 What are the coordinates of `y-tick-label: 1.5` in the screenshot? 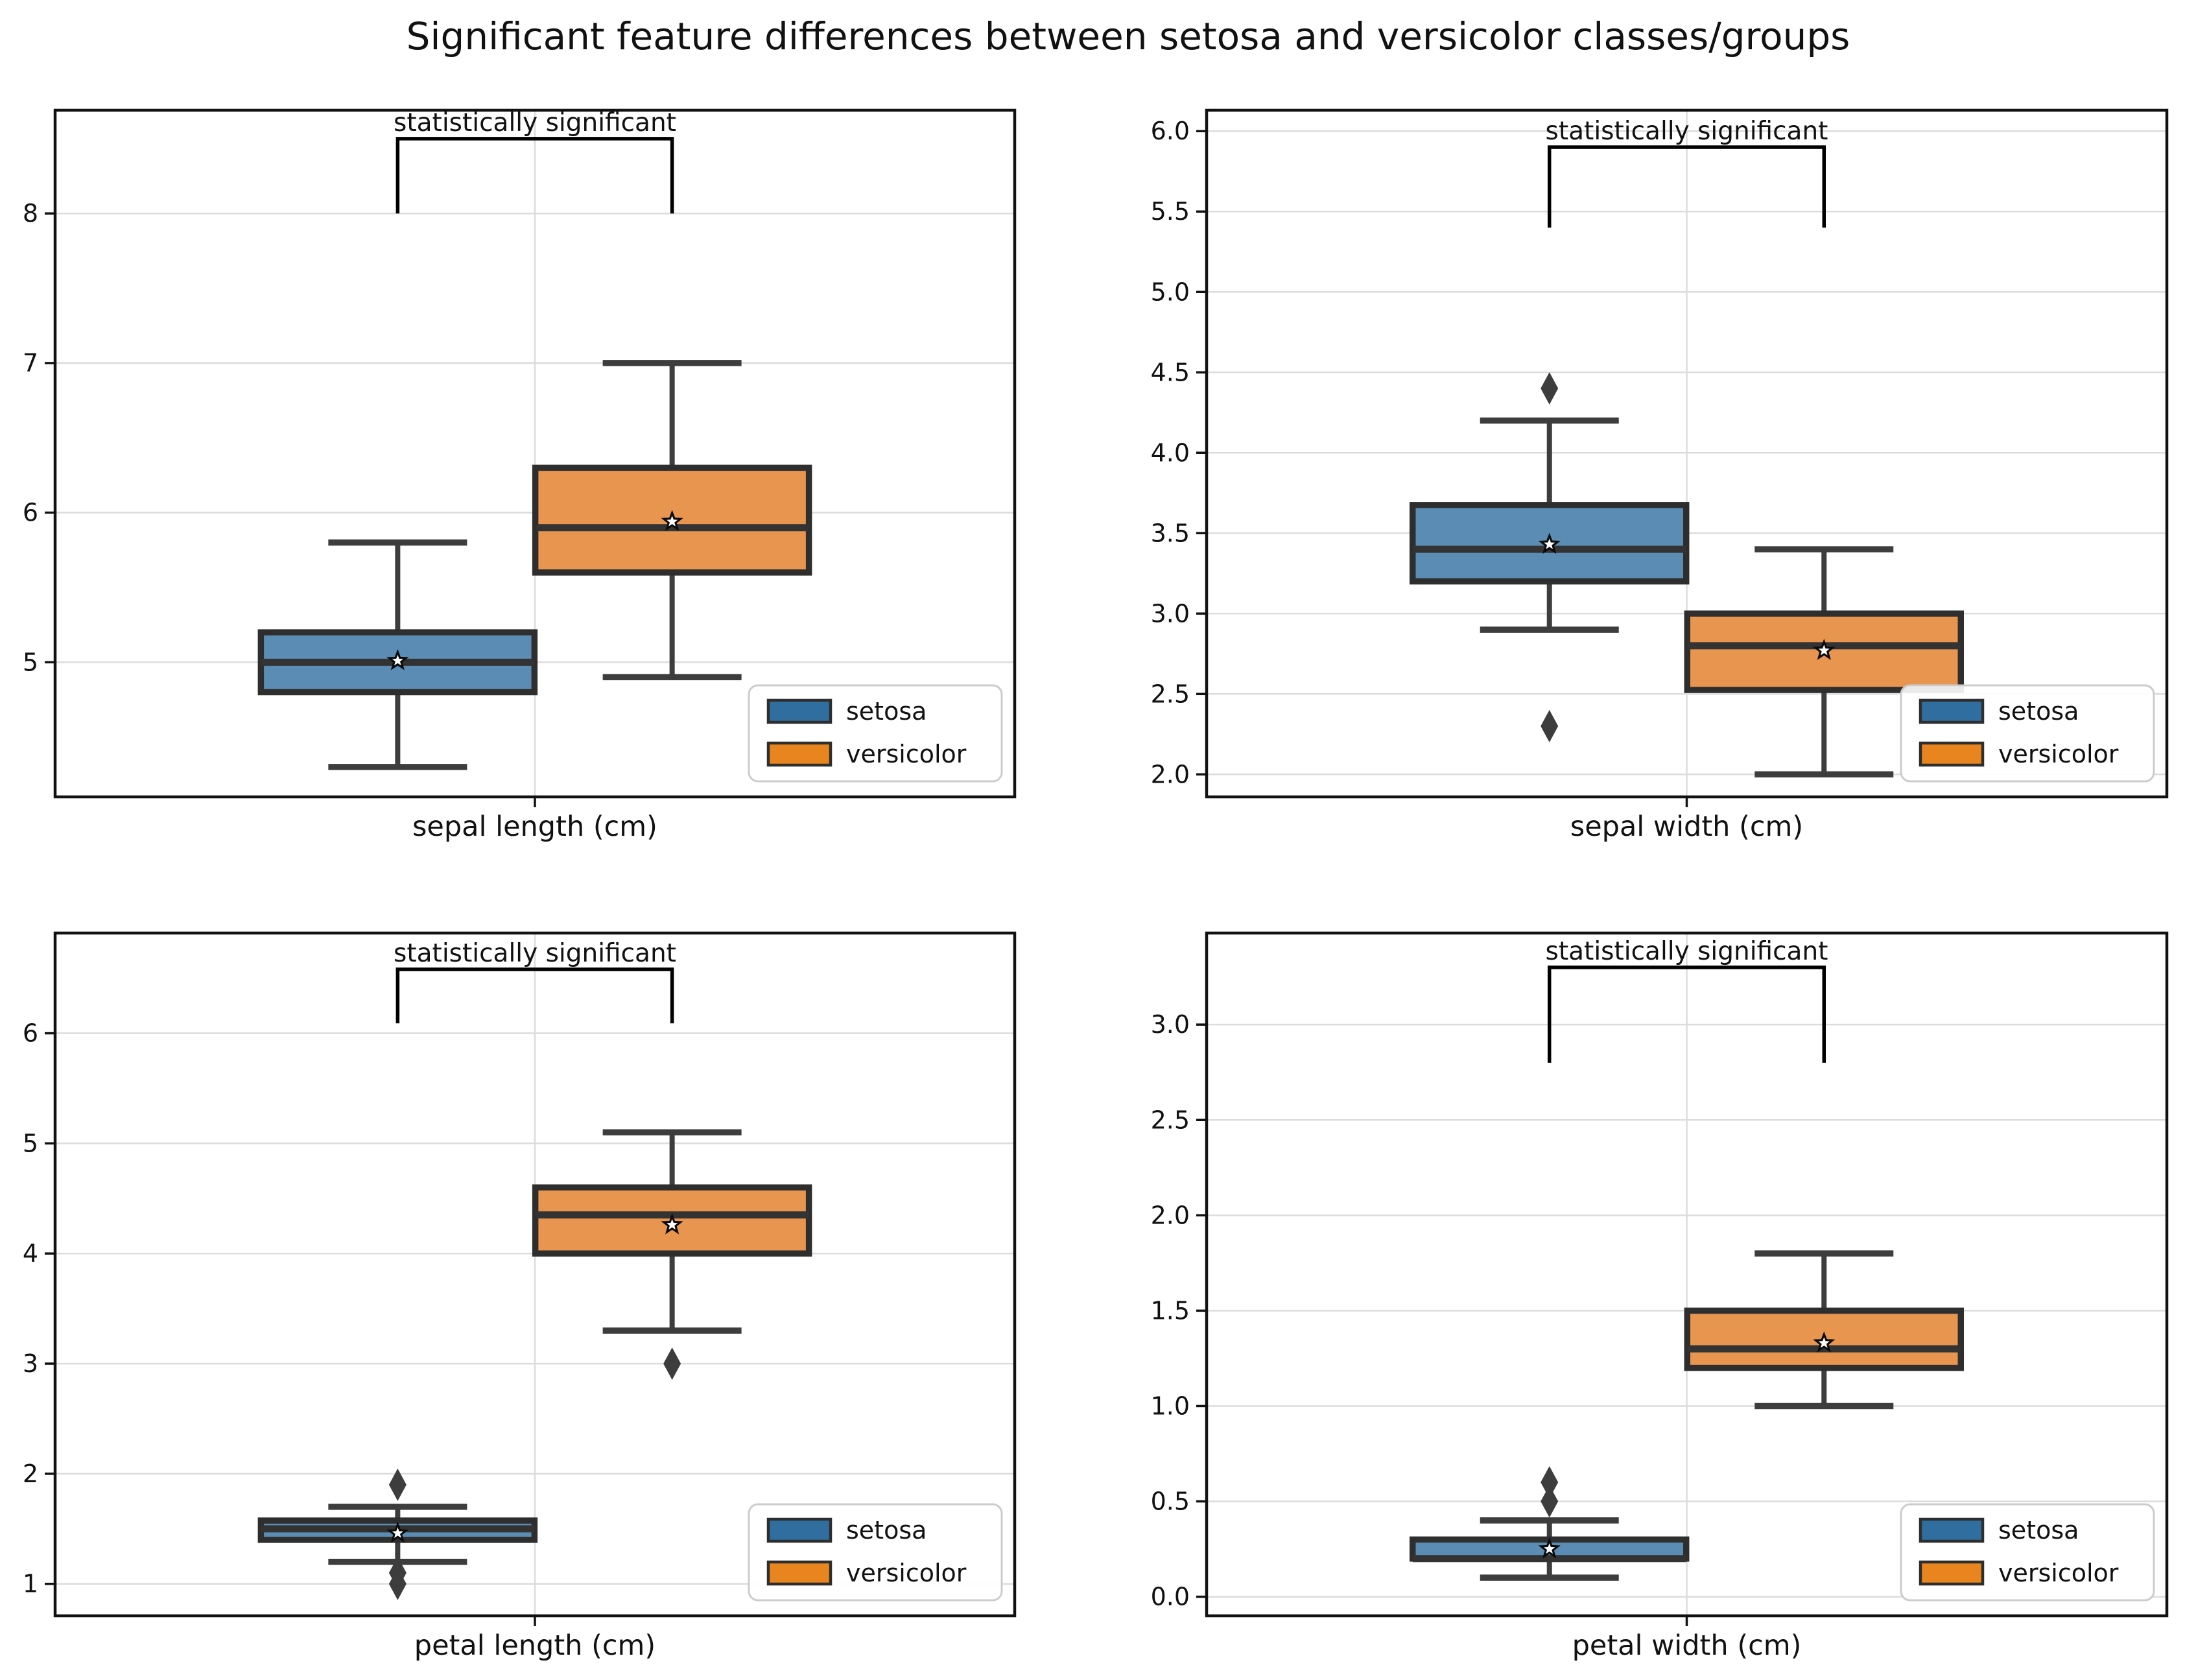 It's located at (1170, 1310).